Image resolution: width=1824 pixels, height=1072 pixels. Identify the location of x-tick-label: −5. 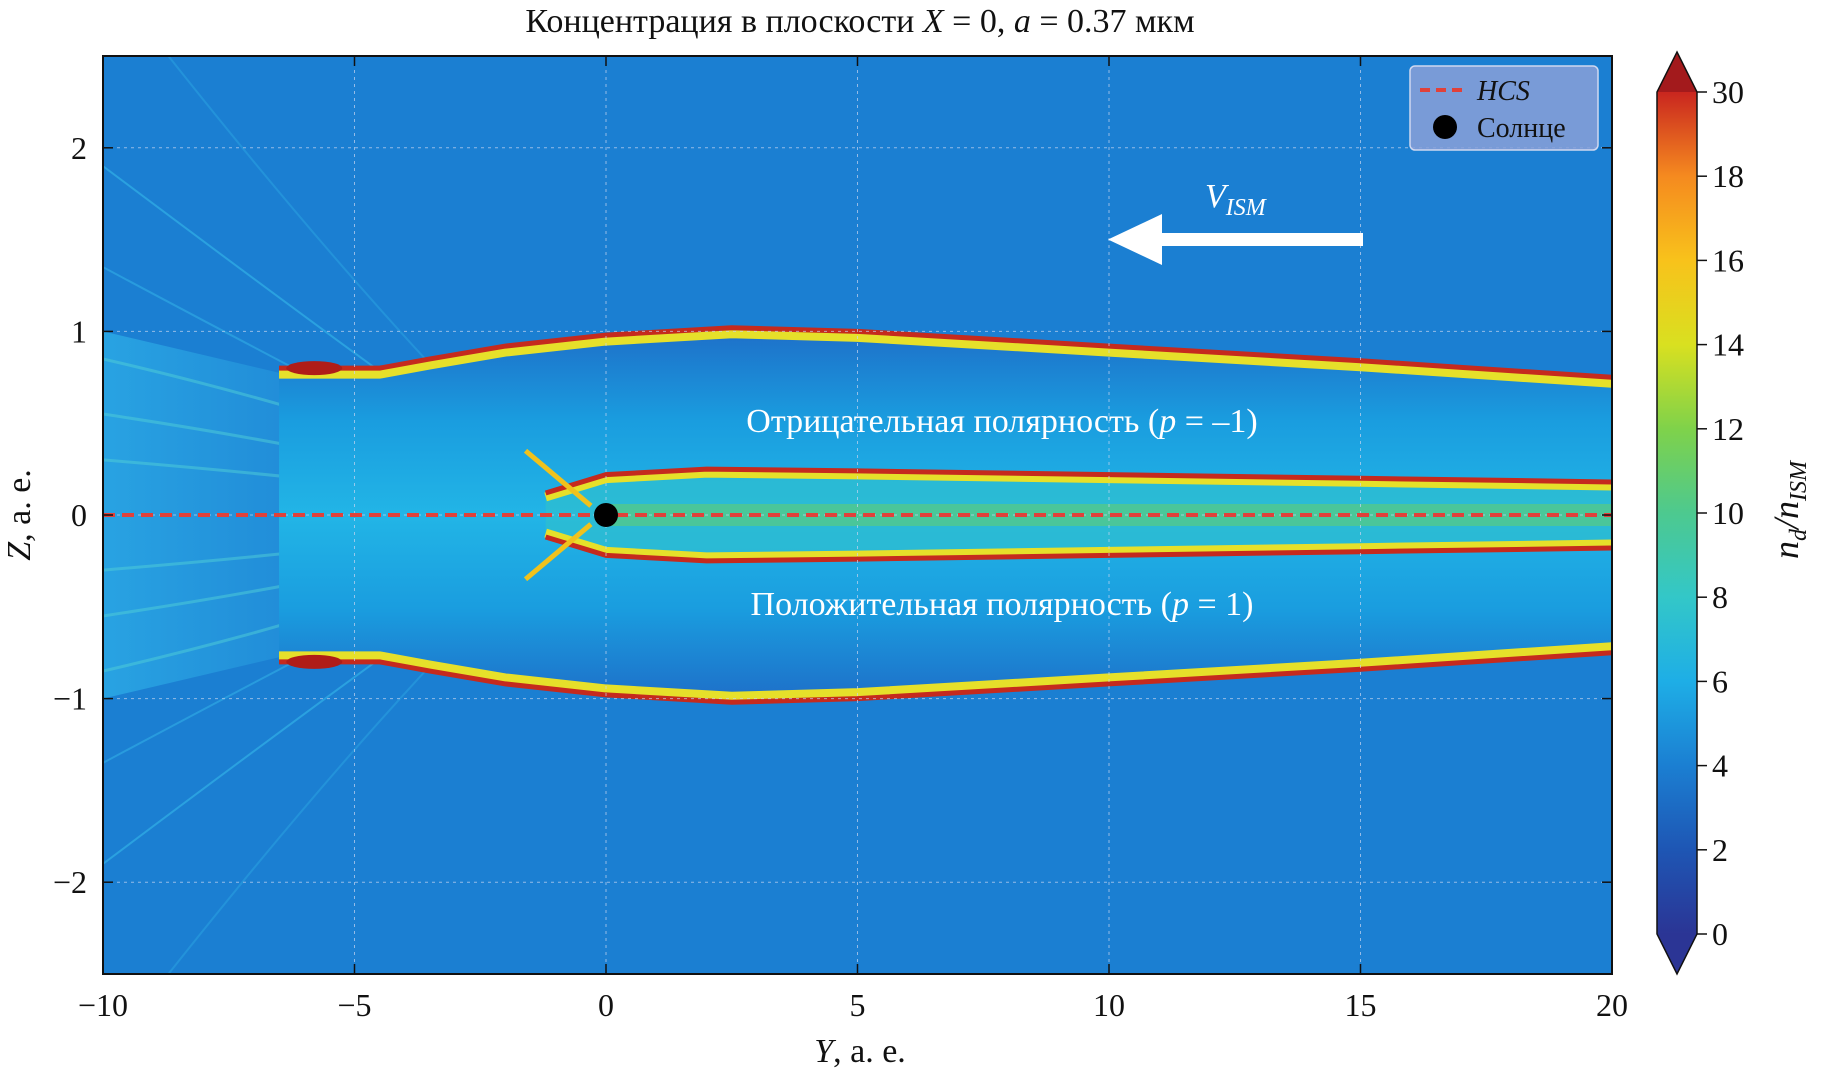
(354, 1005).